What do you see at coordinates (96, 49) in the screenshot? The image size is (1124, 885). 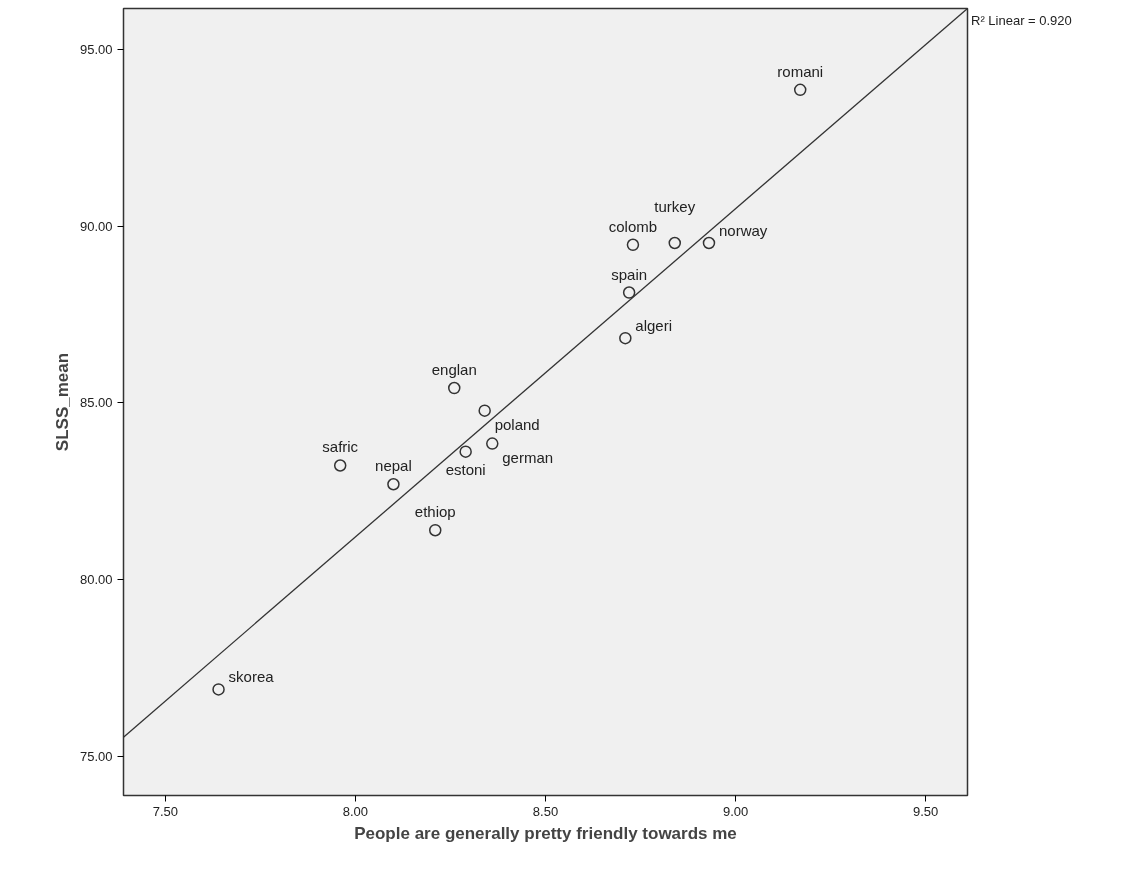 I see `y-tick-label: 95.00` at bounding box center [96, 49].